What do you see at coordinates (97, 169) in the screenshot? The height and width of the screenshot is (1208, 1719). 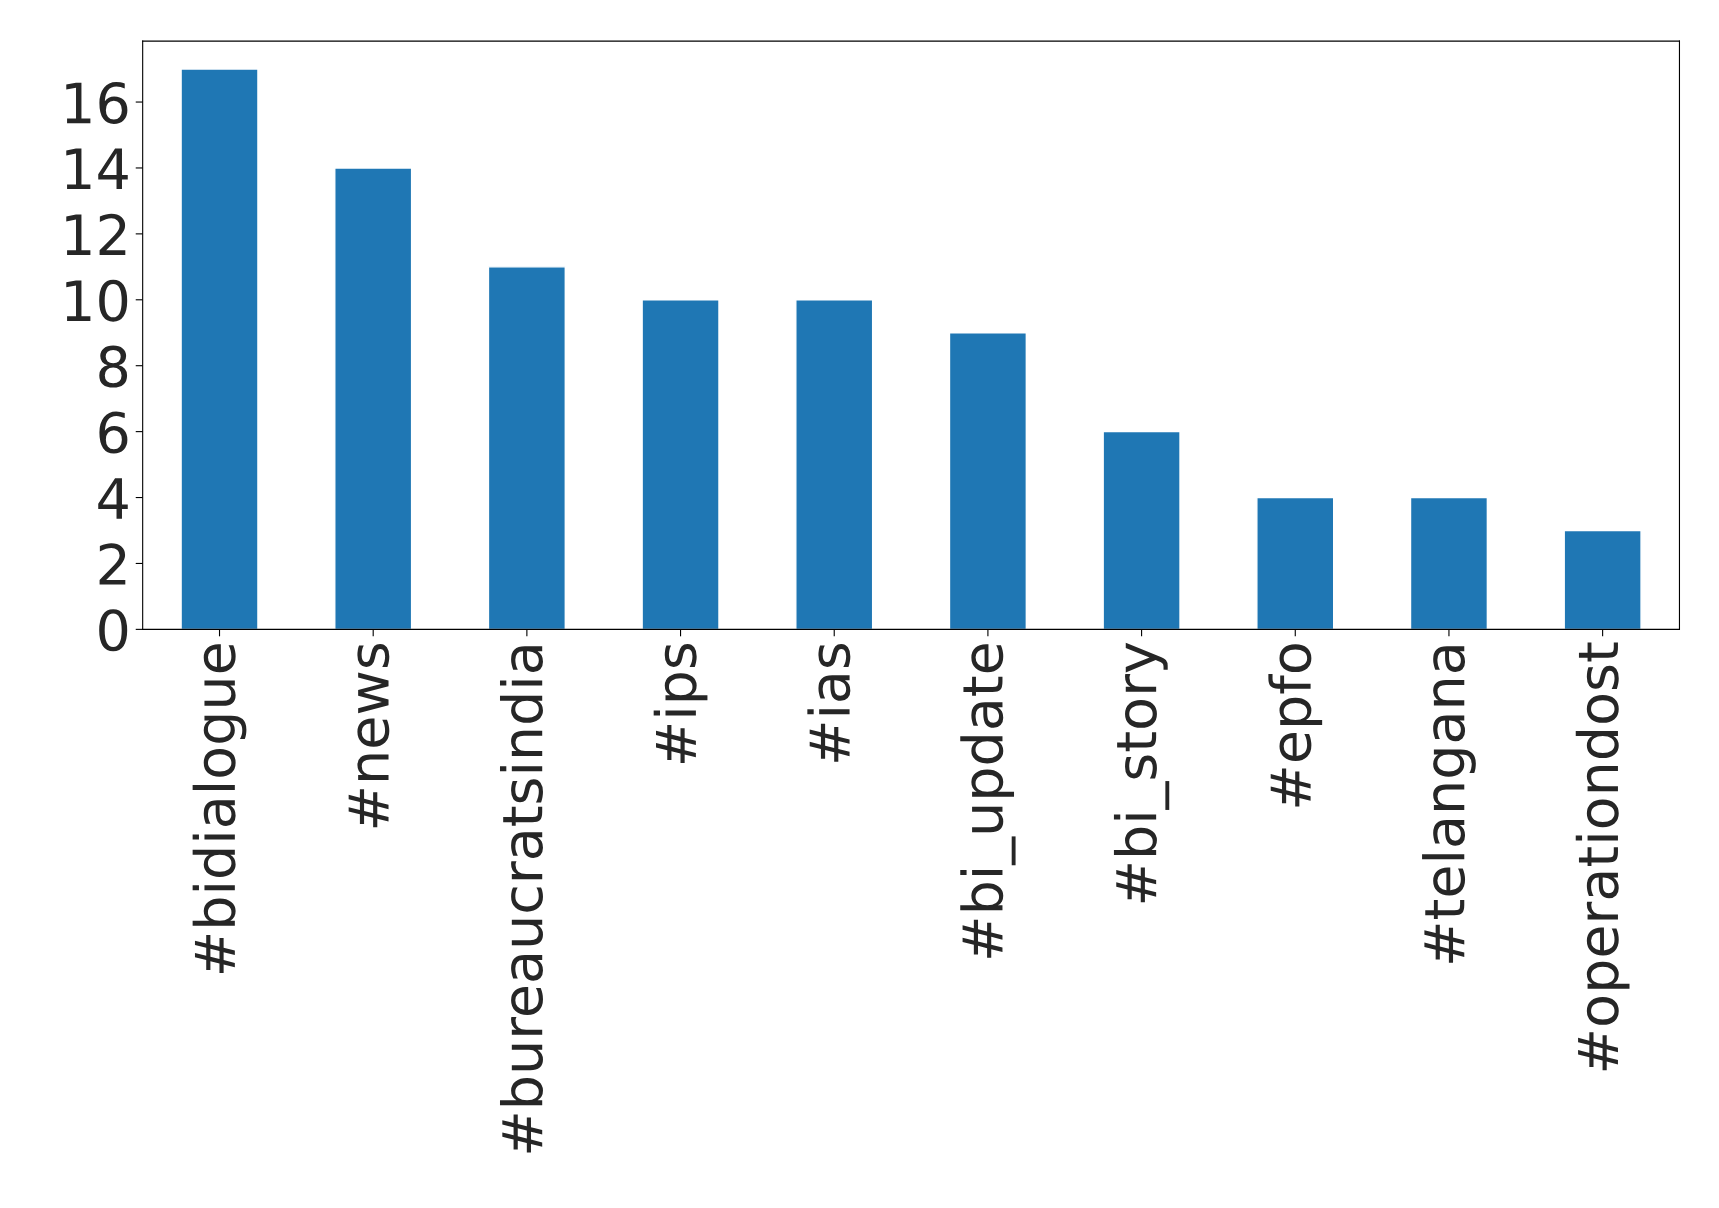 I see `y-tick-label: 14` at bounding box center [97, 169].